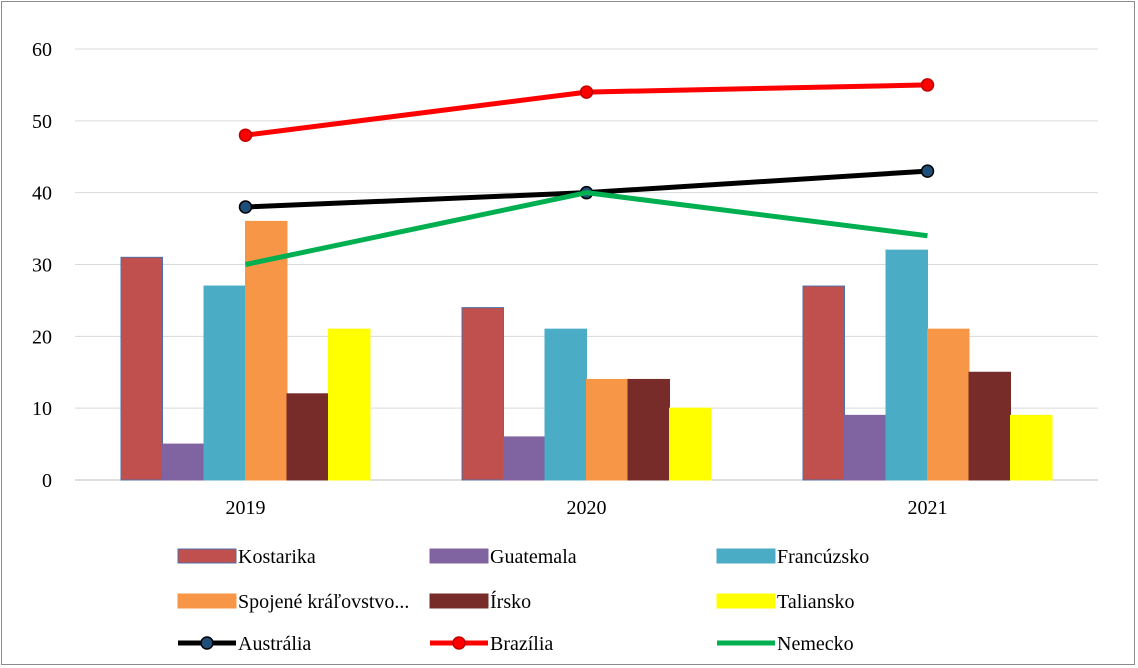 The image size is (1138, 668). Describe the element at coordinates (459, 643) in the screenshot. I see `legend-marker-braz-lia` at that location.